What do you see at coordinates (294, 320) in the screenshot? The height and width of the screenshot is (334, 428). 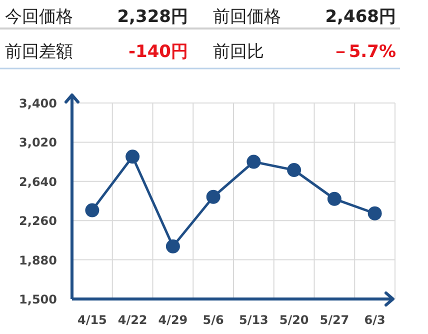 I see `x-tick-label: 5/20` at bounding box center [294, 320].